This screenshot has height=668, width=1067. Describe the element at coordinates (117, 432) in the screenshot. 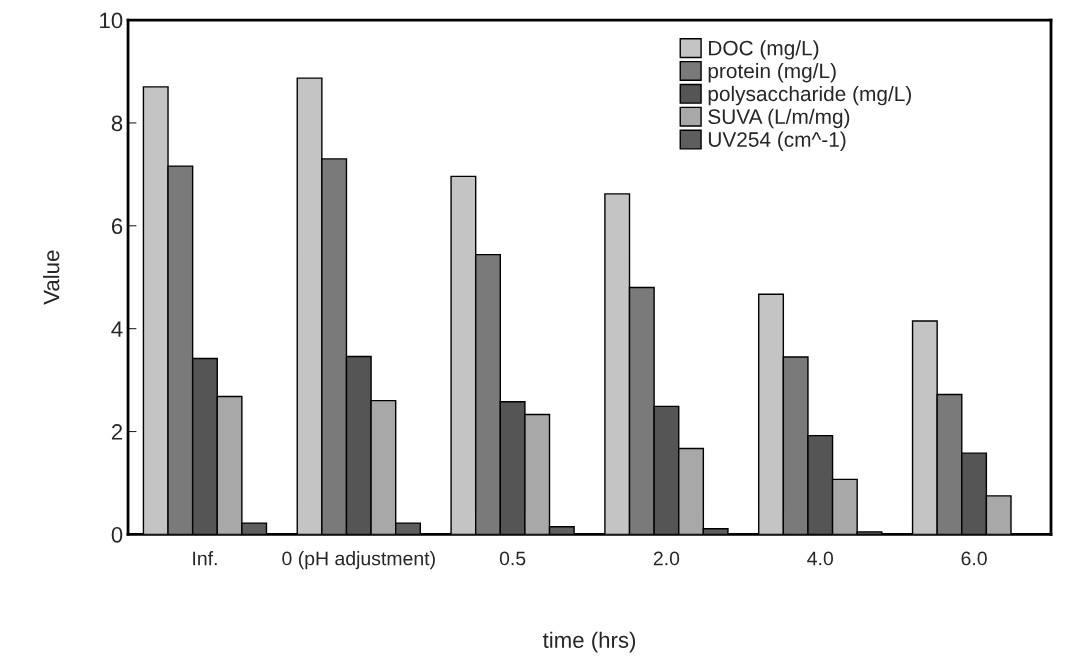

I see `y-tick-label: 2` at that location.